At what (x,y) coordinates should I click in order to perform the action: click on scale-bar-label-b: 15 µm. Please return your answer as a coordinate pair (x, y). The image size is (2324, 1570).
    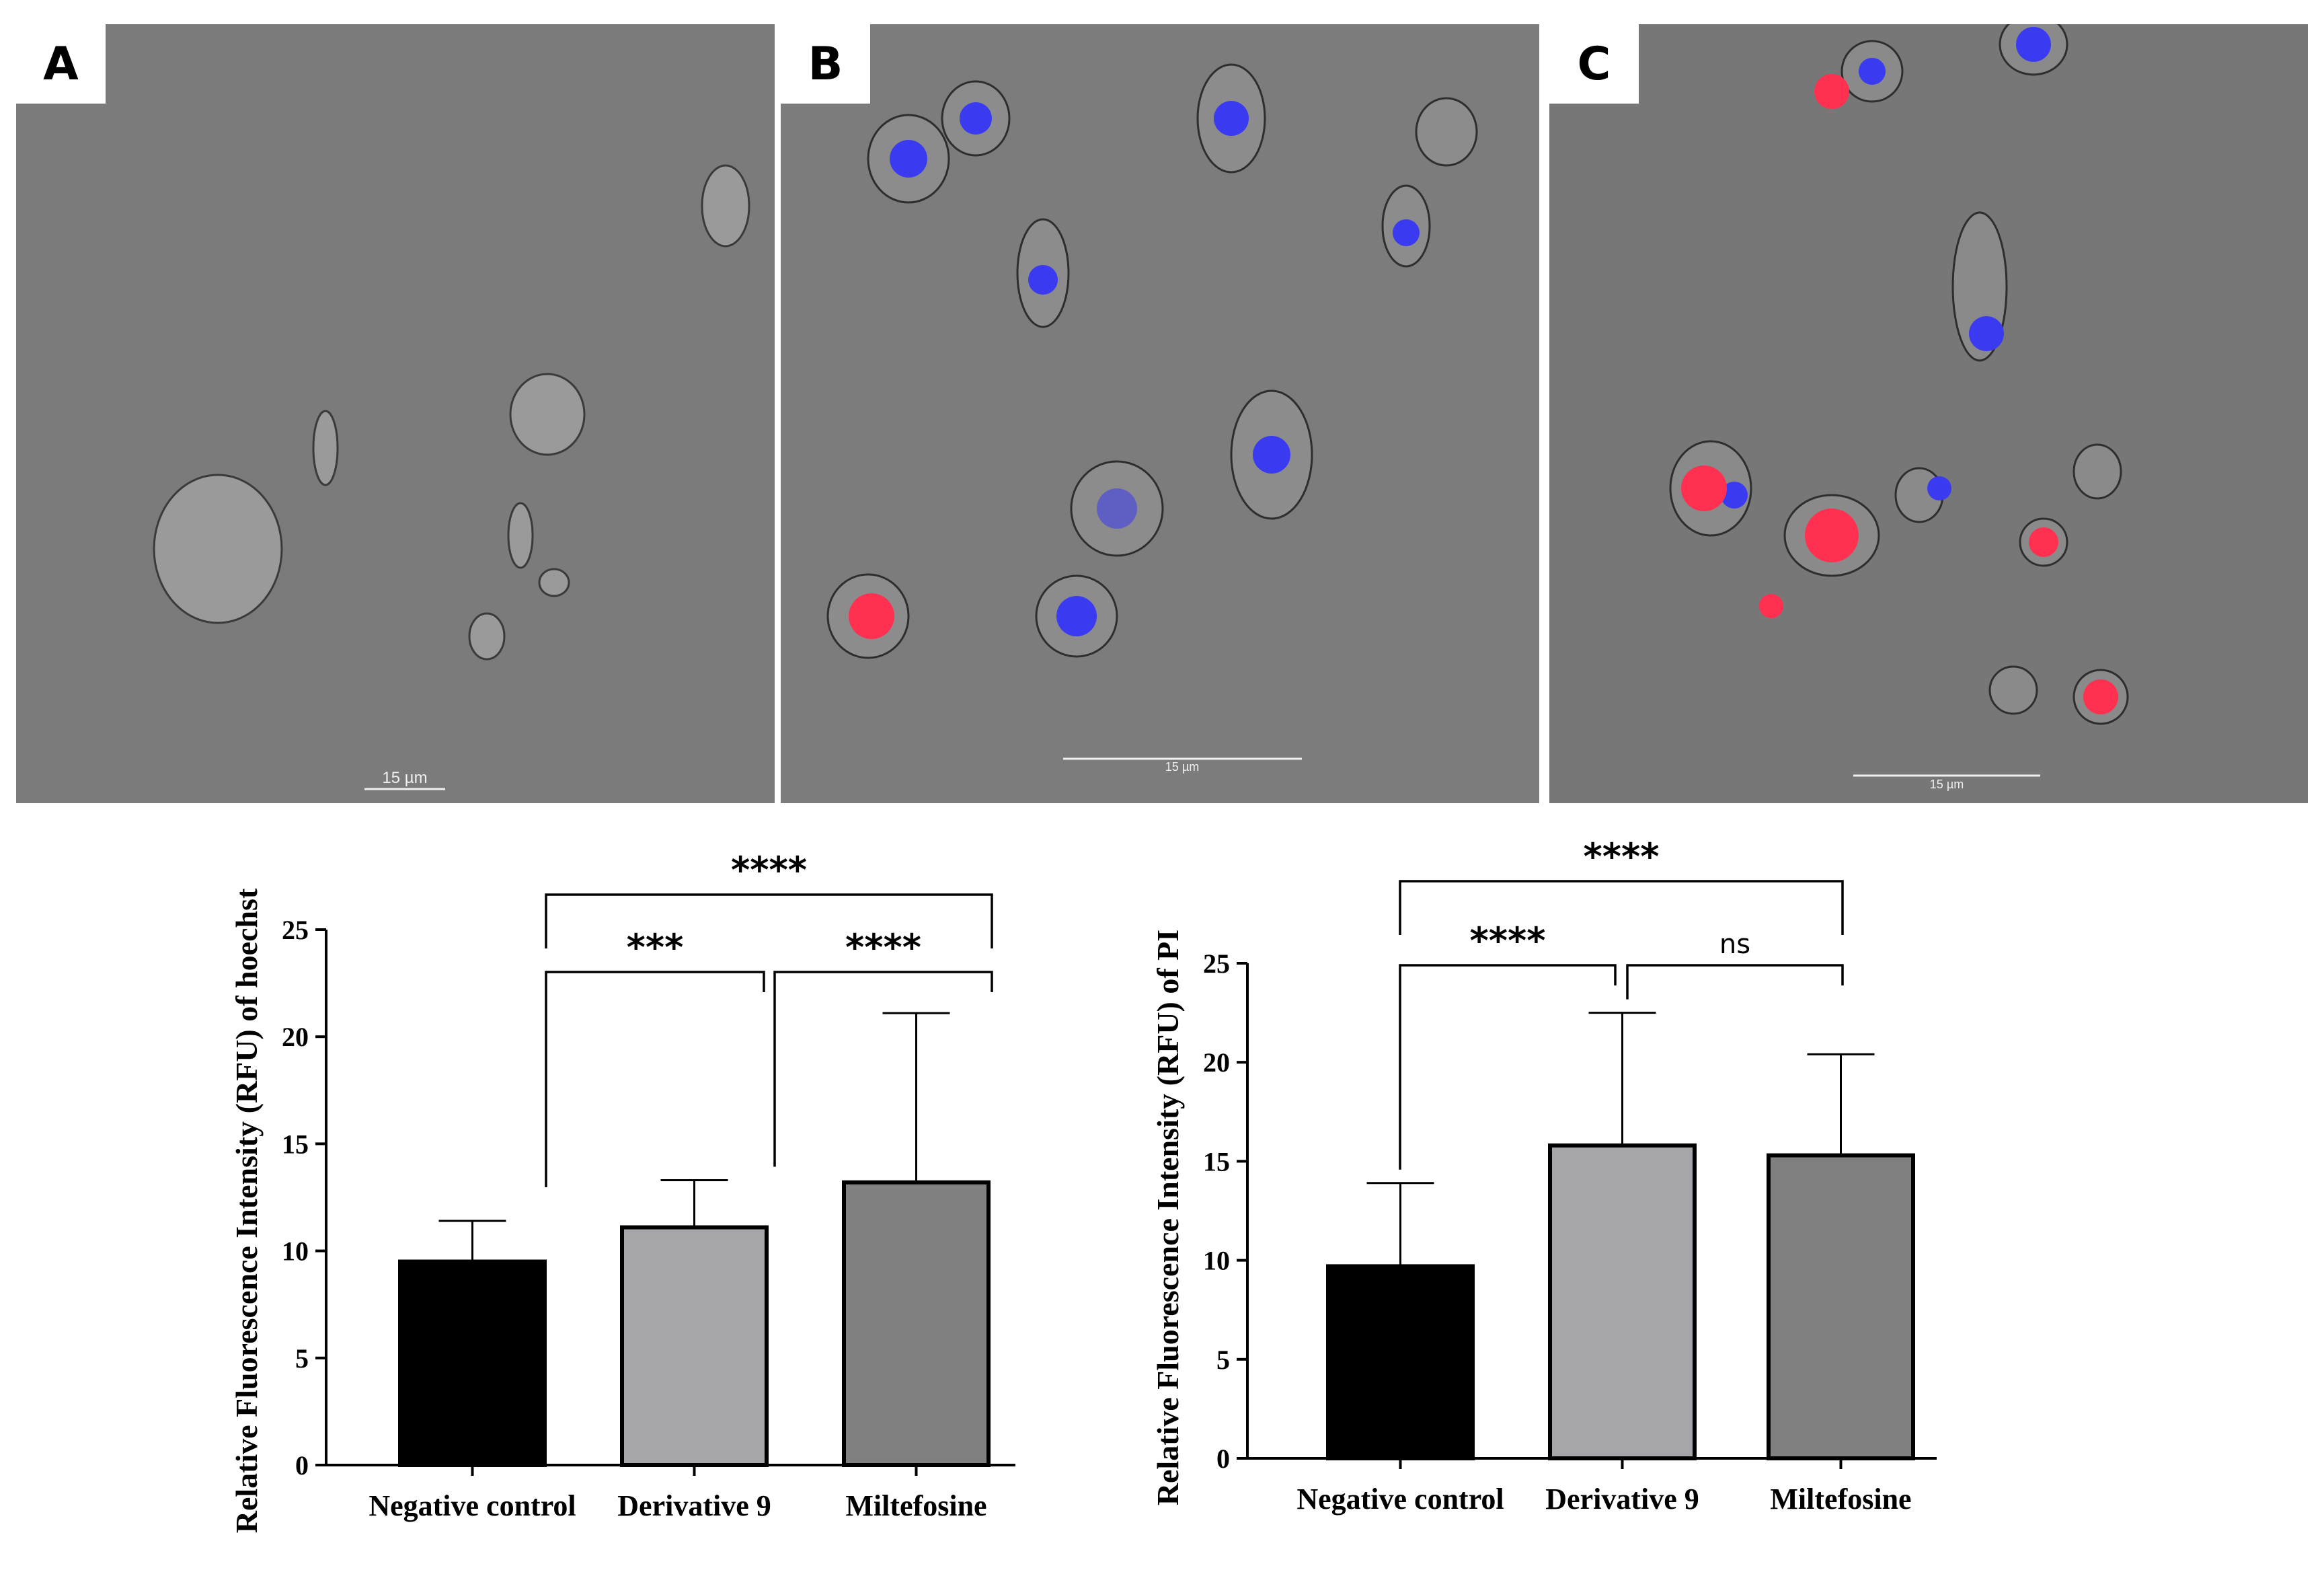
    Looking at the image, I should click on (1182, 767).